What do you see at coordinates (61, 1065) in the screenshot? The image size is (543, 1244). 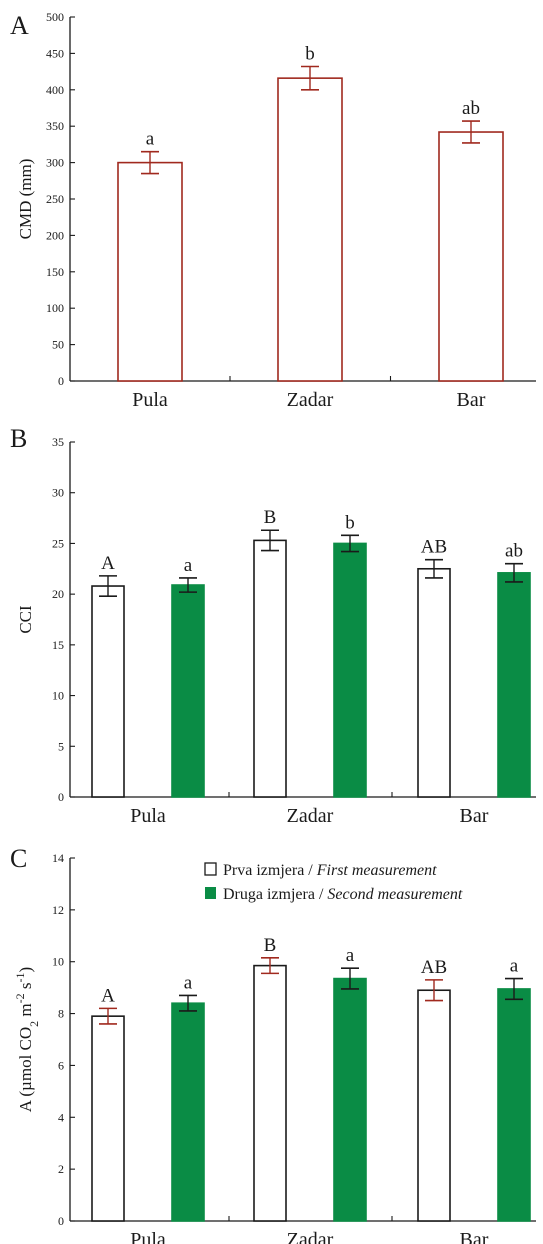 I see `panel-c-y-tick-label: 6` at bounding box center [61, 1065].